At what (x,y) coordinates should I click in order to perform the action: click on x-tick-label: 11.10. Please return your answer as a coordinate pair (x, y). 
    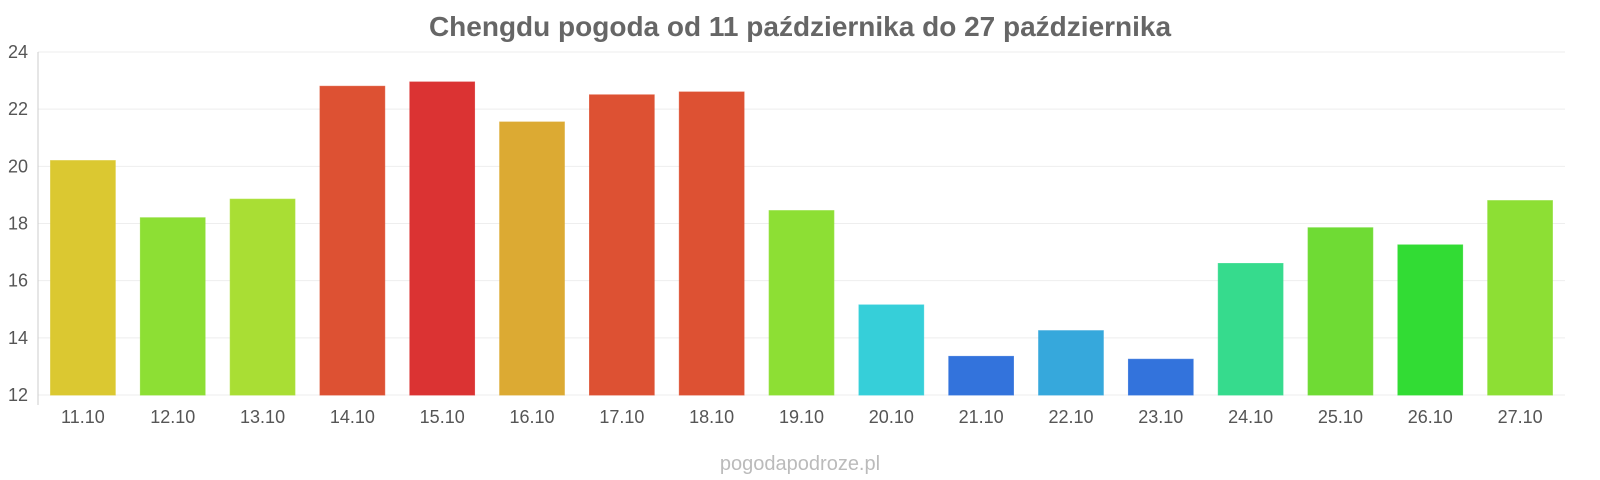
    Looking at the image, I should click on (83, 417).